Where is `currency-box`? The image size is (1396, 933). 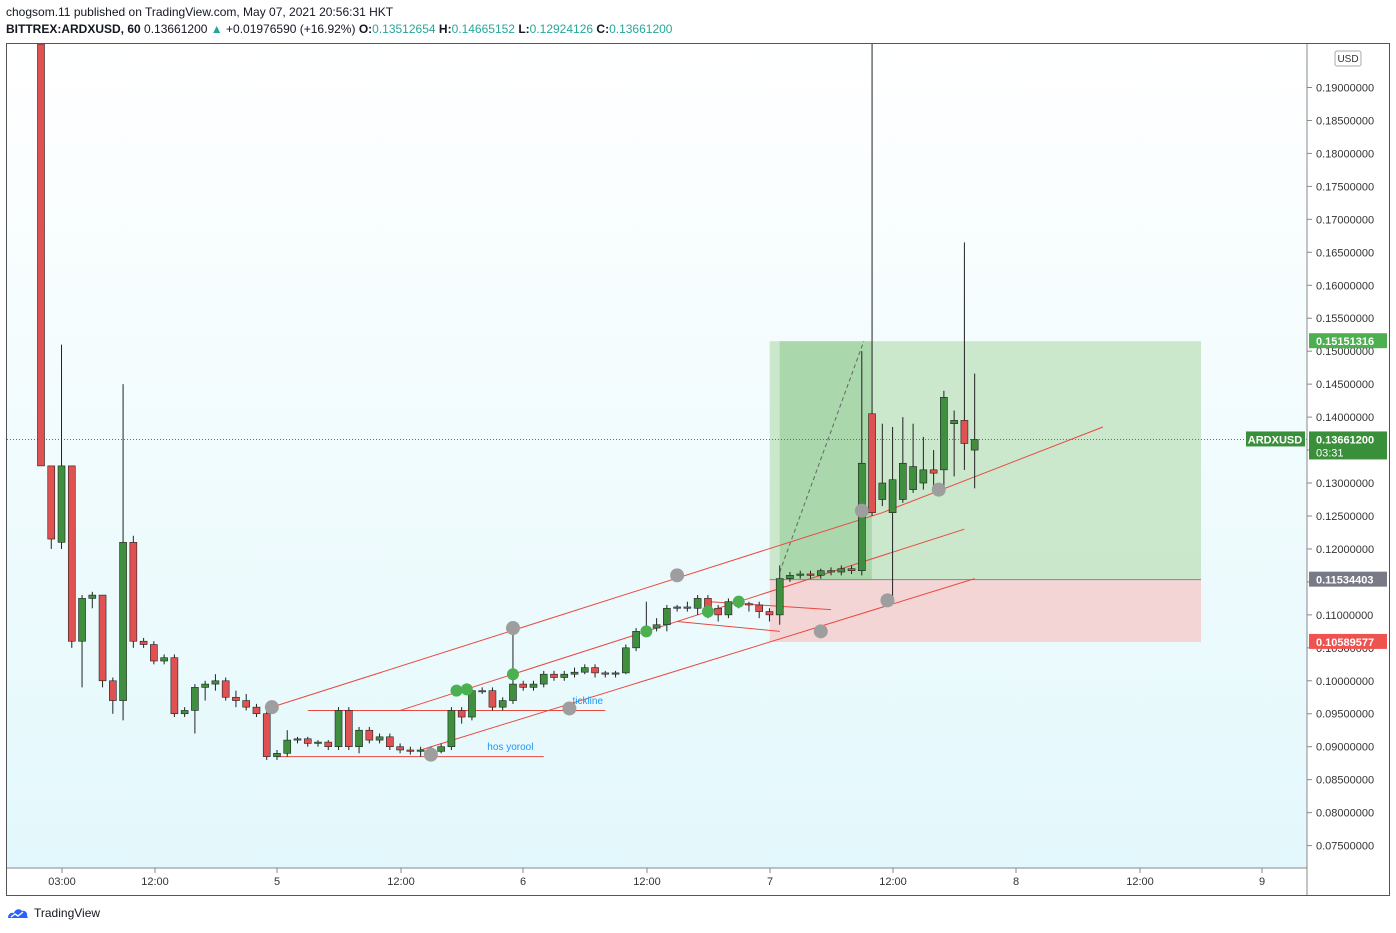
currency-box is located at coordinates (1348, 58).